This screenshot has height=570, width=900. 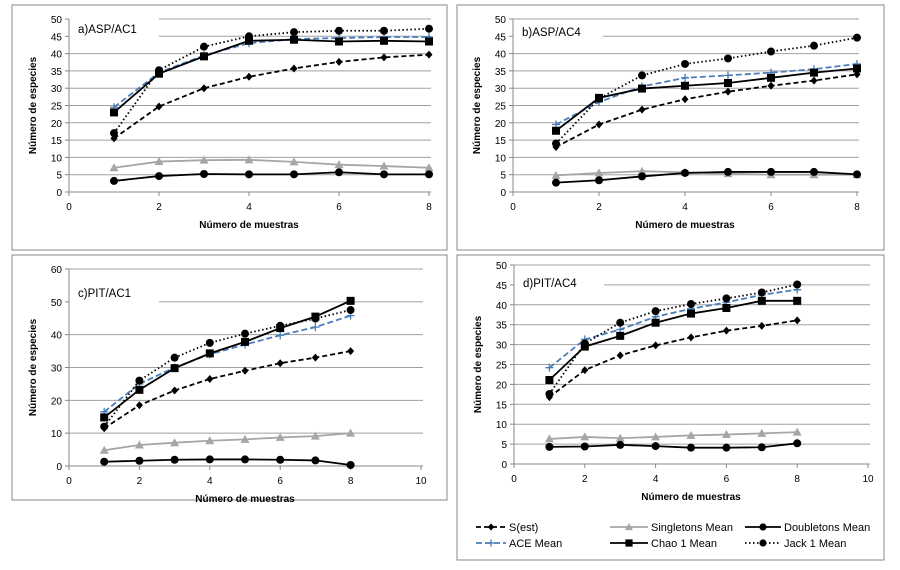 What do you see at coordinates (550, 284) in the screenshot?
I see `panel-title: d)PIT/AC4` at bounding box center [550, 284].